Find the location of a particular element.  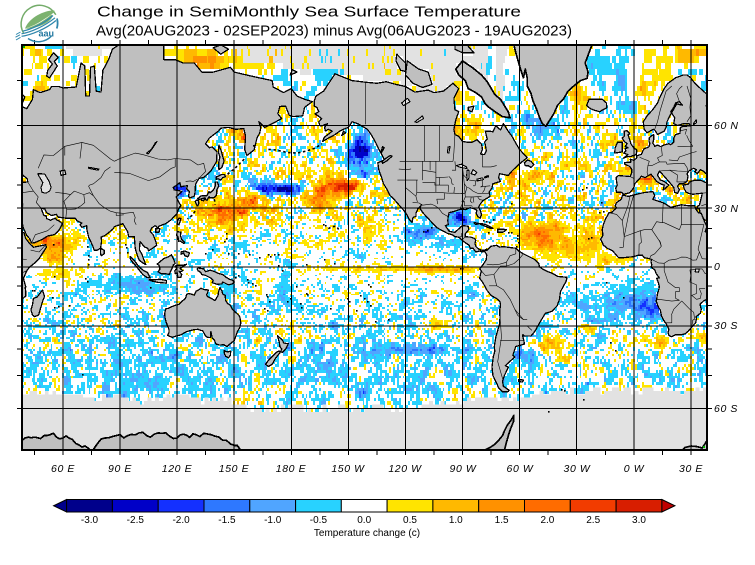

svg-text: -2.5 is located at coordinates (136, 520).